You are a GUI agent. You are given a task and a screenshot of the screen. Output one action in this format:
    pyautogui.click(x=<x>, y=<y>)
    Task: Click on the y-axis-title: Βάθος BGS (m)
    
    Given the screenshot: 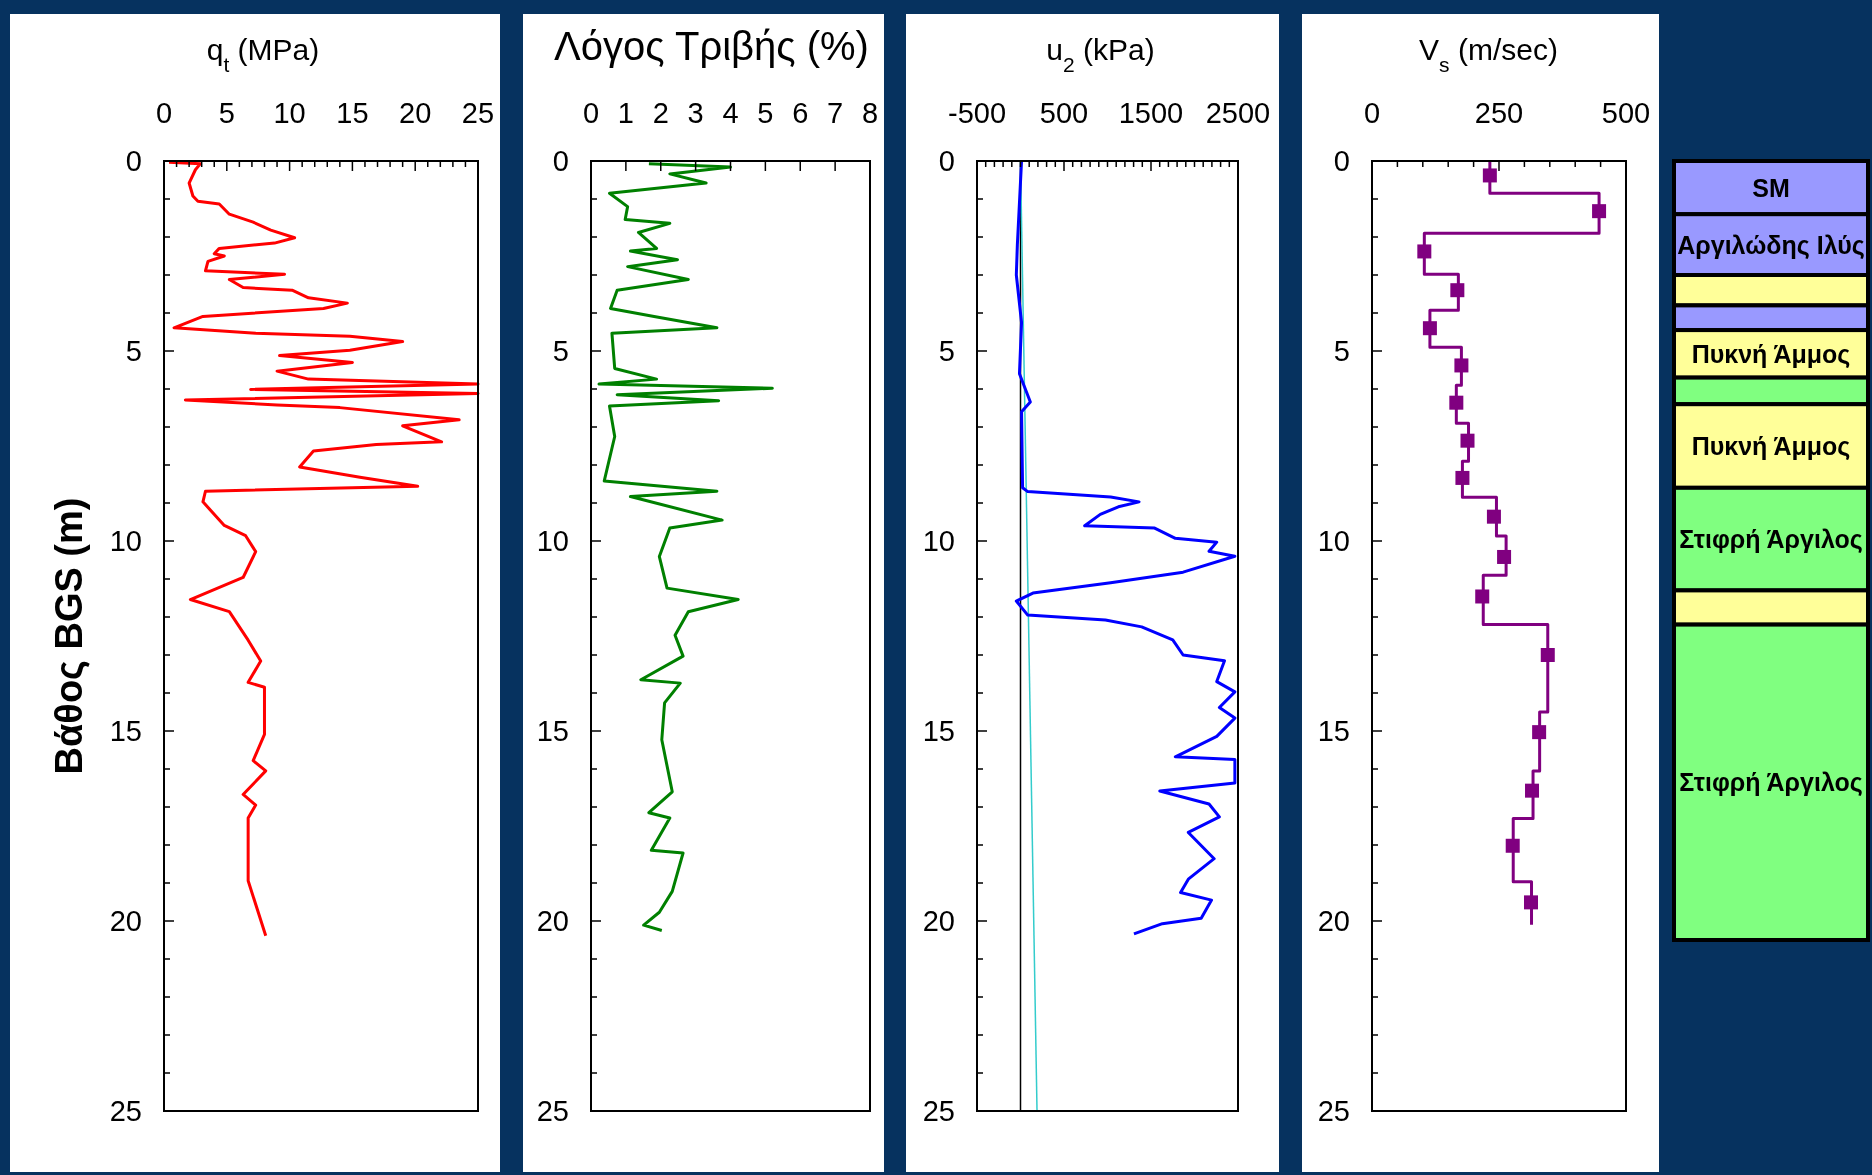 What is the action you would take?
    pyautogui.click(x=69, y=636)
    